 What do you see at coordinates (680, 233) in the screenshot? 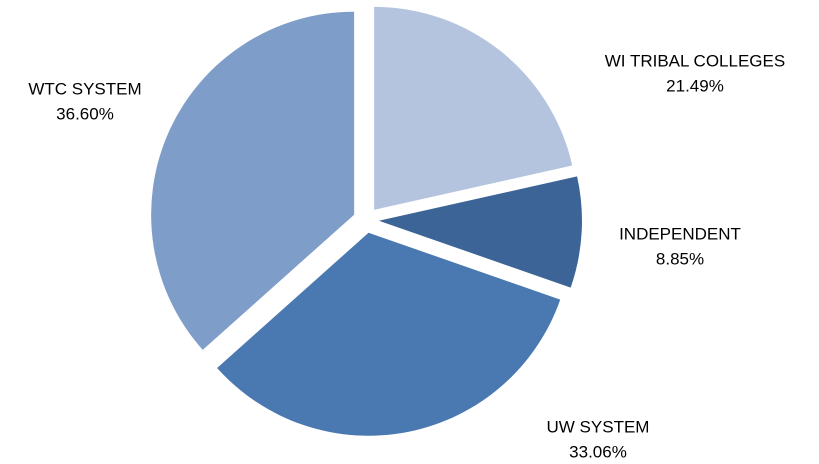
I see `slice-label: INDEPENDENT` at bounding box center [680, 233].